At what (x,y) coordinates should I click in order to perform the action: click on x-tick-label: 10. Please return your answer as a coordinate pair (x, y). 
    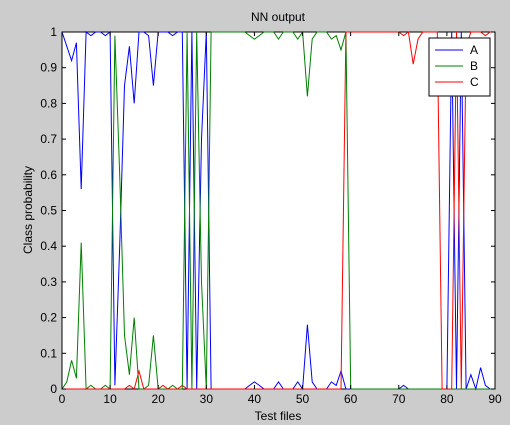
    Looking at the image, I should click on (110, 399).